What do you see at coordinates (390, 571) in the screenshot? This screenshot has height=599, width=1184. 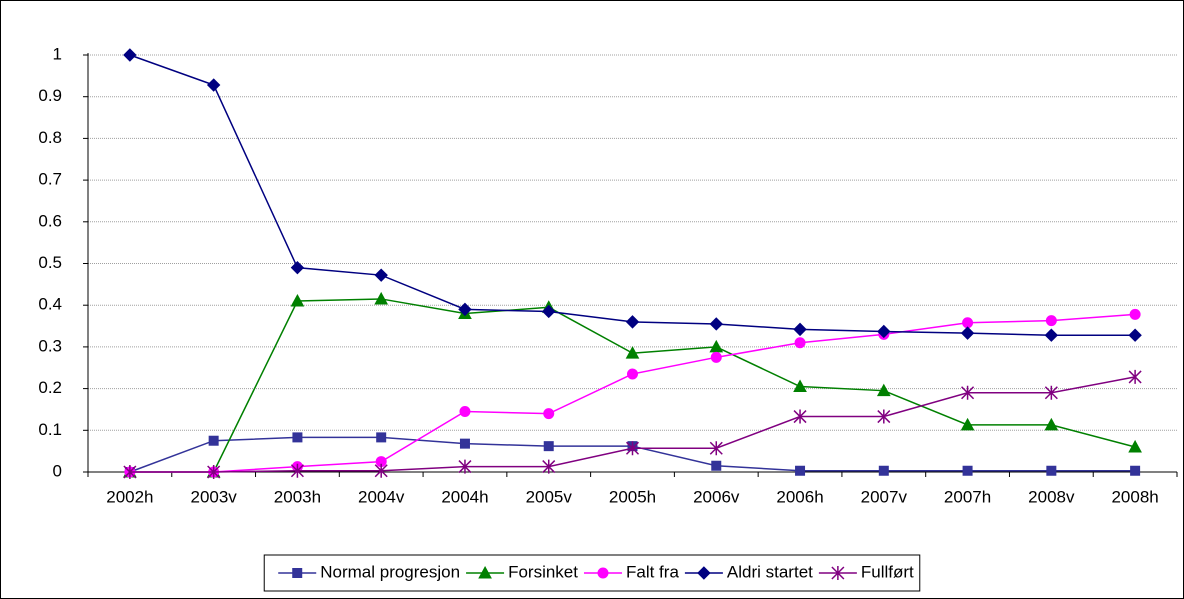 I see `legend-label: Normal progresjon` at bounding box center [390, 571].